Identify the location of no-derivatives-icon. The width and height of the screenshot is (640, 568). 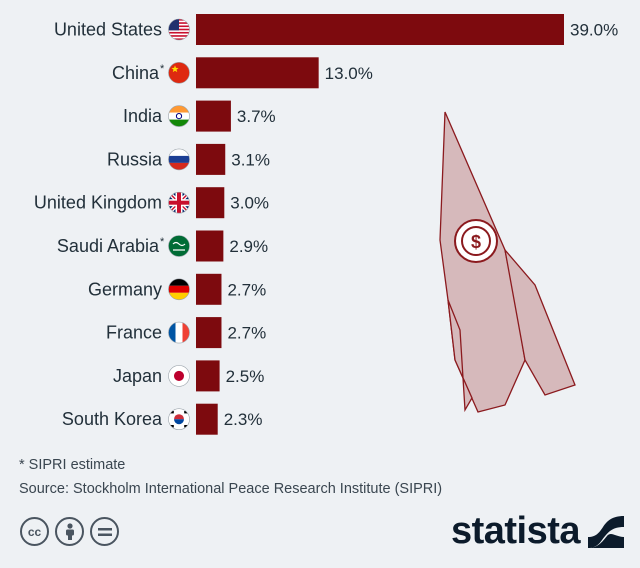
(104, 531).